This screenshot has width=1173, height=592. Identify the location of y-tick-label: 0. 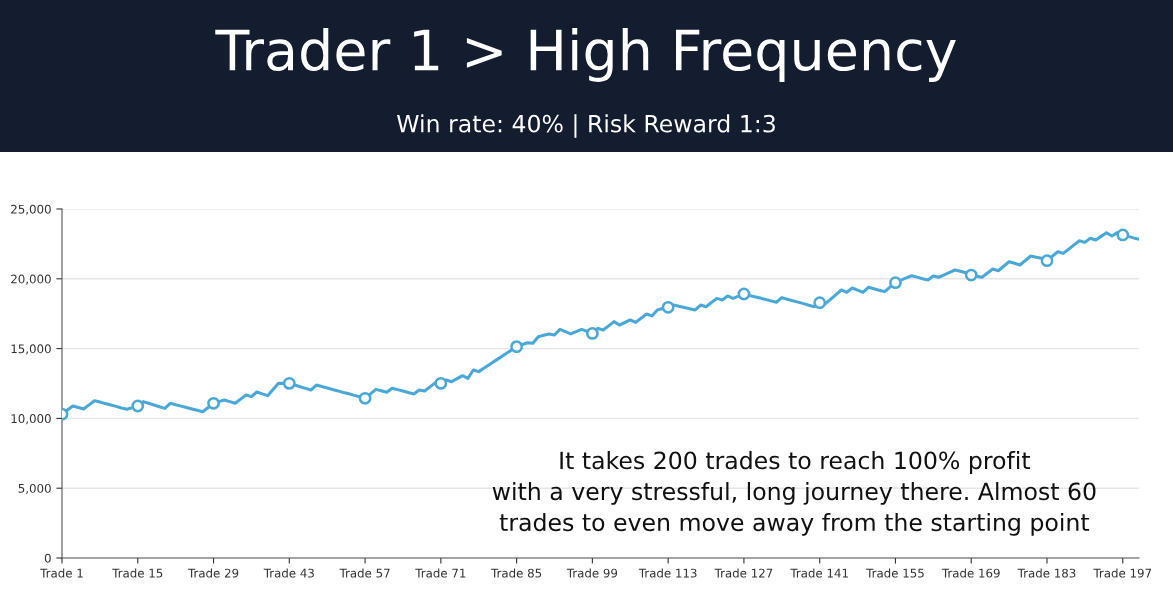
(47, 558).